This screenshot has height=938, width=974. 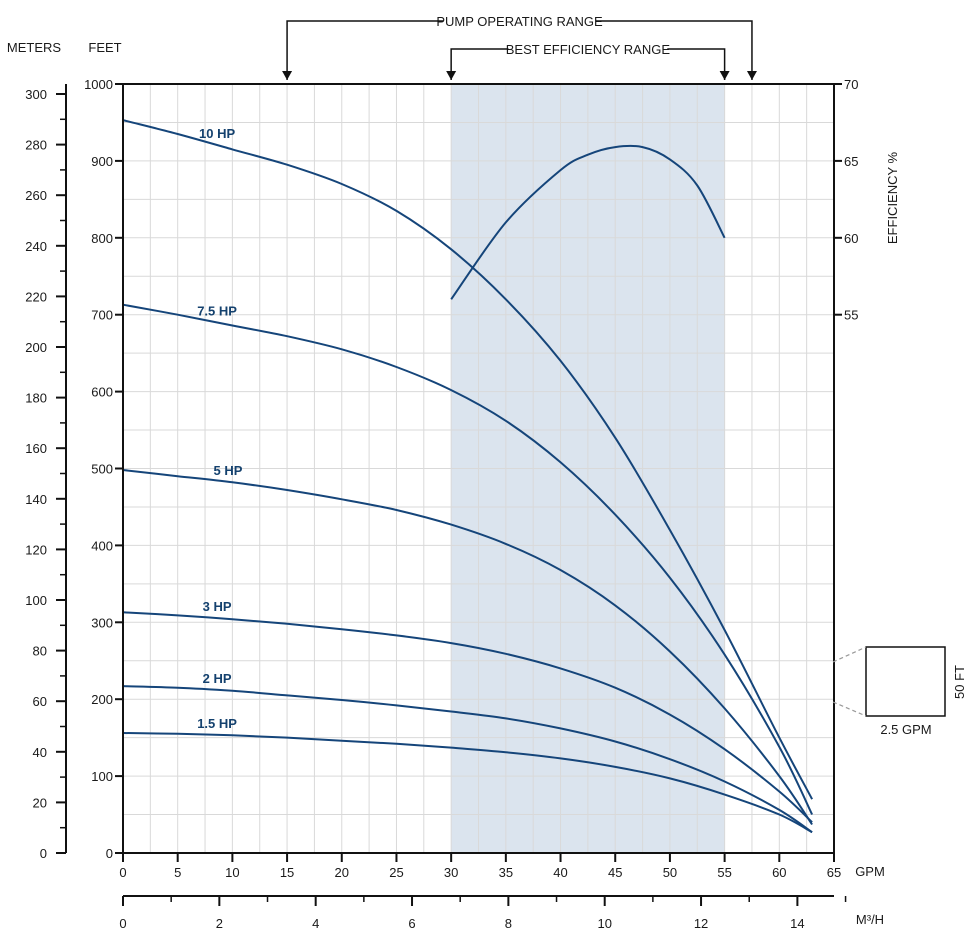 I want to click on curve-label-7-5-hp: 7.5 HP, so click(x=217, y=310).